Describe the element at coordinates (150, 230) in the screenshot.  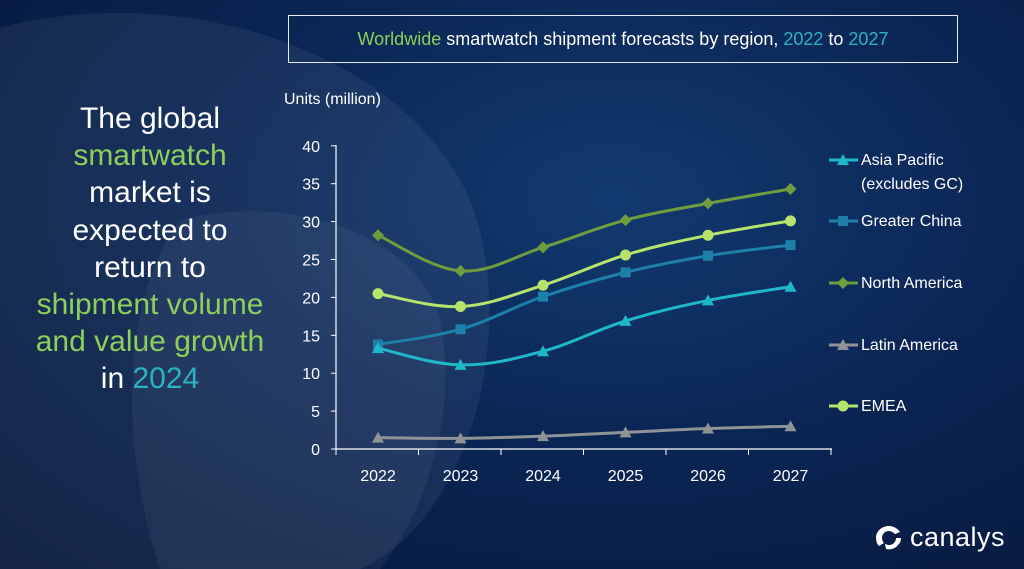
I see `headline-part-2: market is expected to return to` at that location.